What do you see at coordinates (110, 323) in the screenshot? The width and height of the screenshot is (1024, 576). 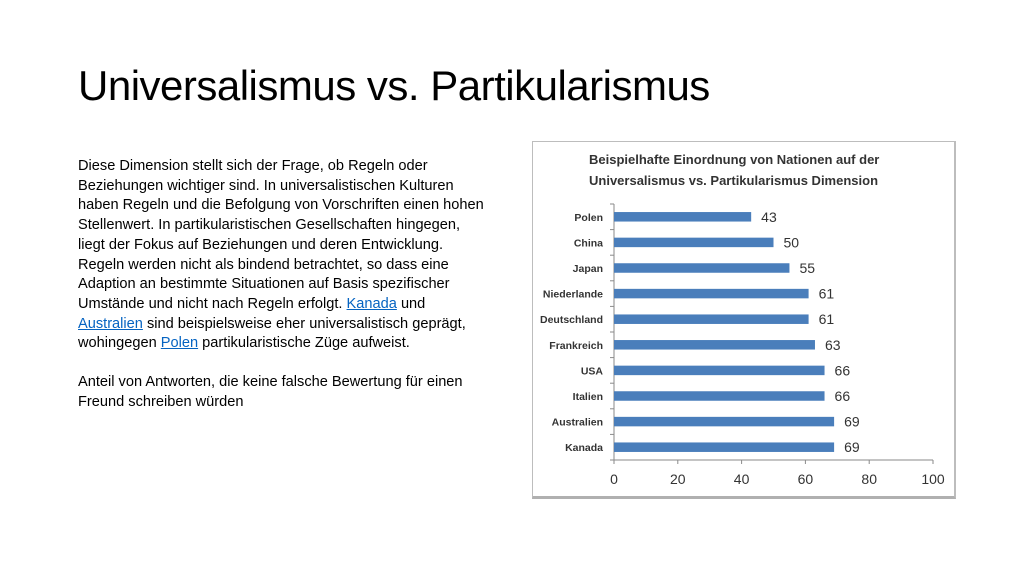 I see `link-australien: Australien` at bounding box center [110, 323].